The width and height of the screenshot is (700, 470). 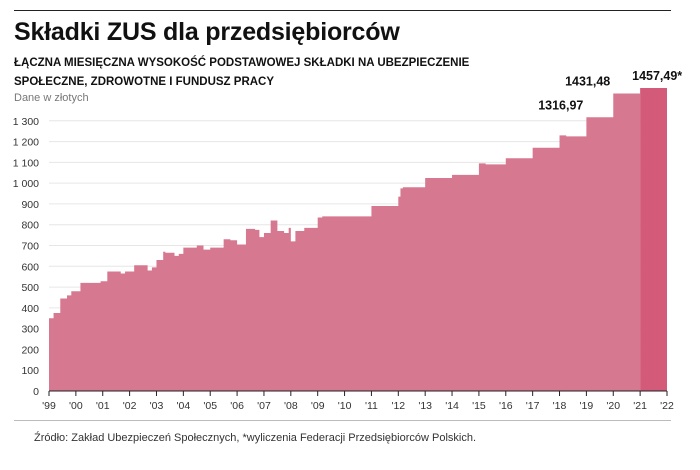 What do you see at coordinates (51, 98) in the screenshot?
I see `unit-label: Dane w złotych` at bounding box center [51, 98].